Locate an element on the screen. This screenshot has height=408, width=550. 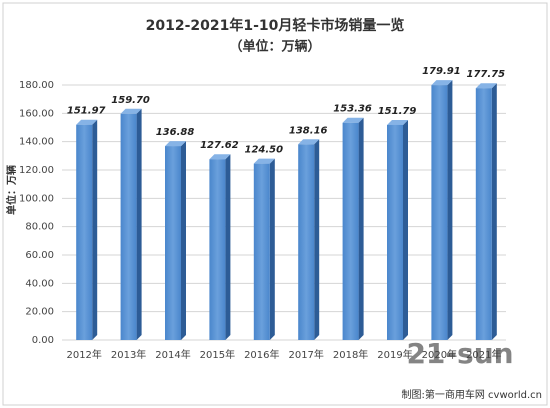
x-tick-label: 2017年 is located at coordinates (305, 354).